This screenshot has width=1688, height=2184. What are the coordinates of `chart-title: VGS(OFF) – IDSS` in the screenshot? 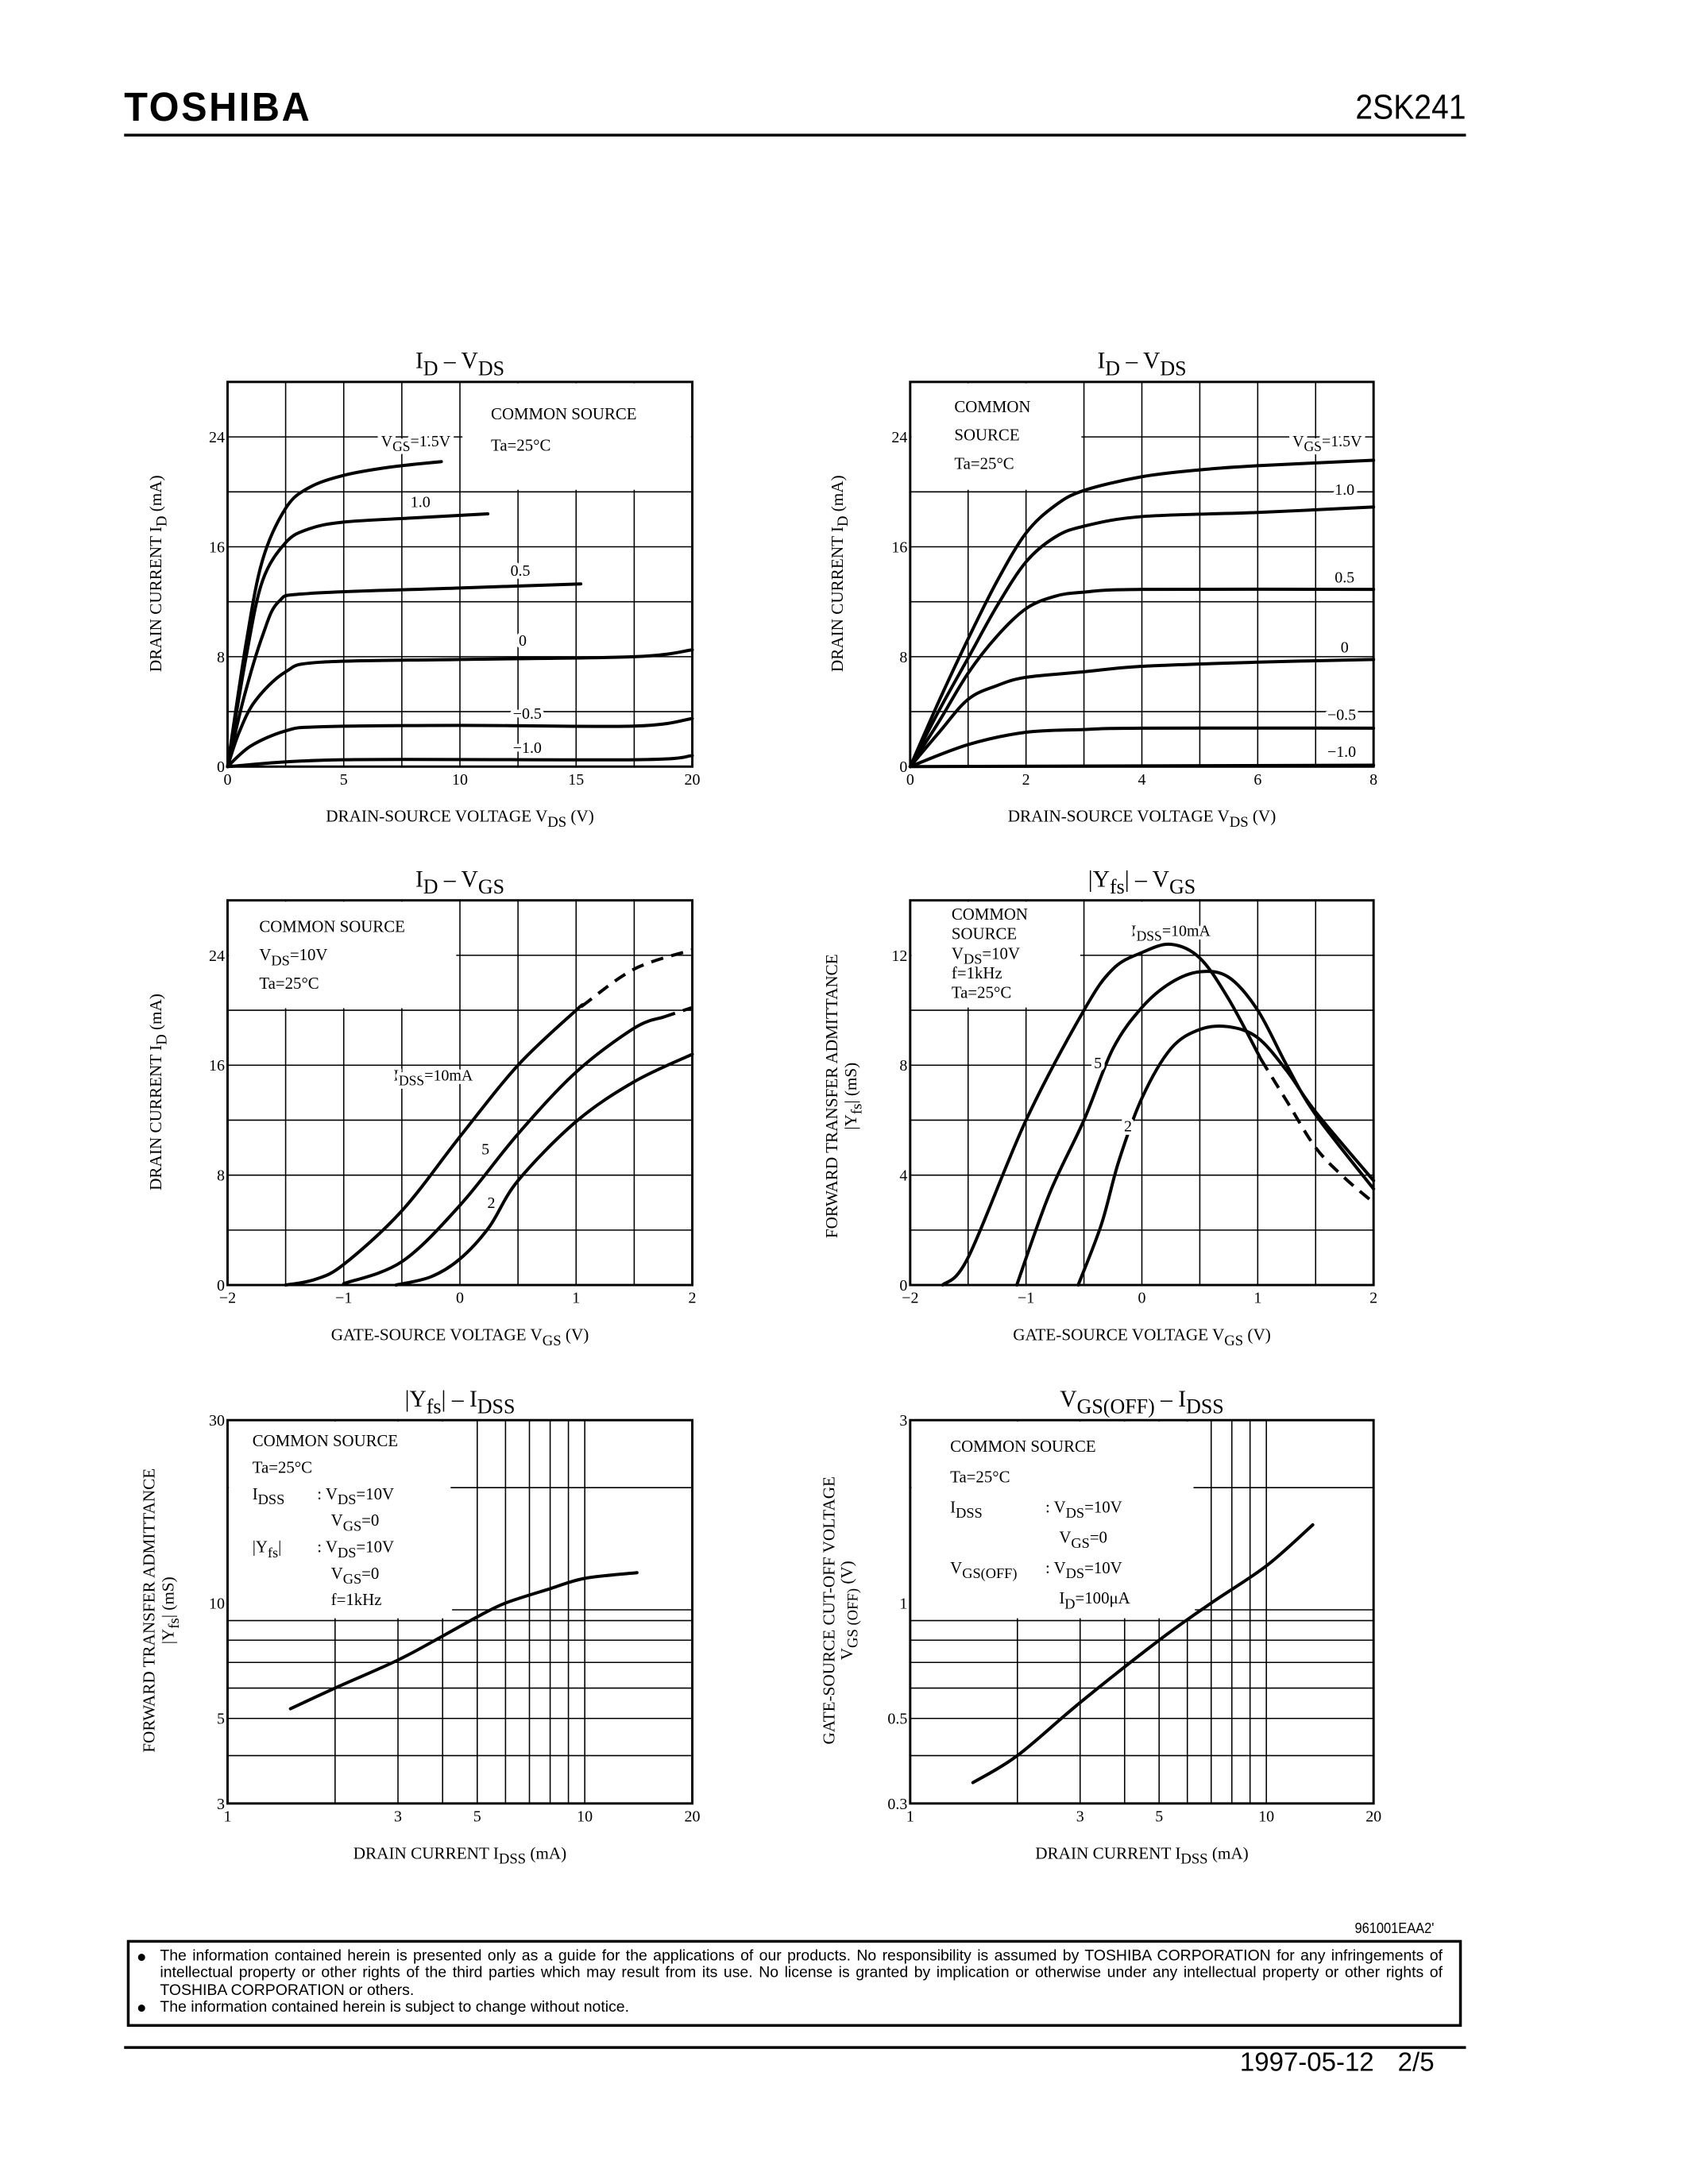 It's located at (1141, 1402).